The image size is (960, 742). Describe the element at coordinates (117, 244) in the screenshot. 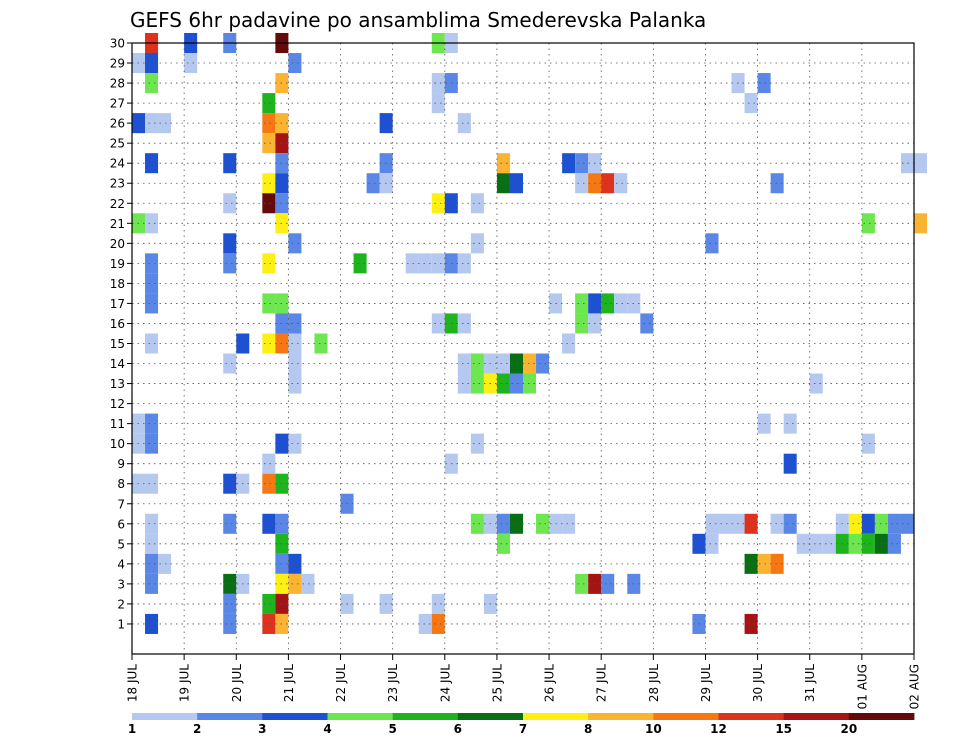

I see `y-tick-label: 20` at that location.